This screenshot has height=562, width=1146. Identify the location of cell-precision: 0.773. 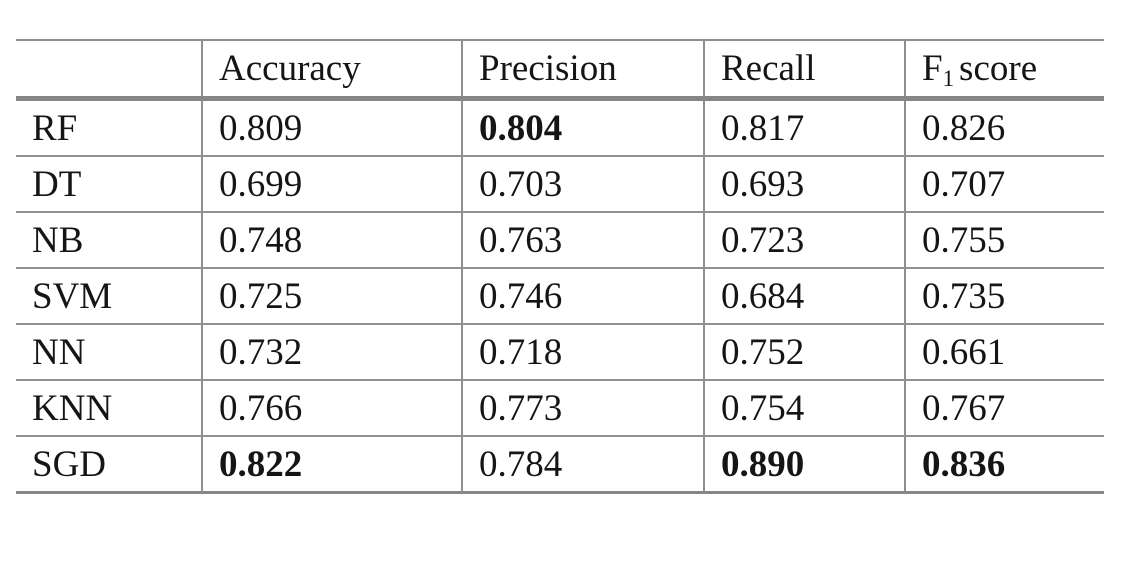
(582, 408).